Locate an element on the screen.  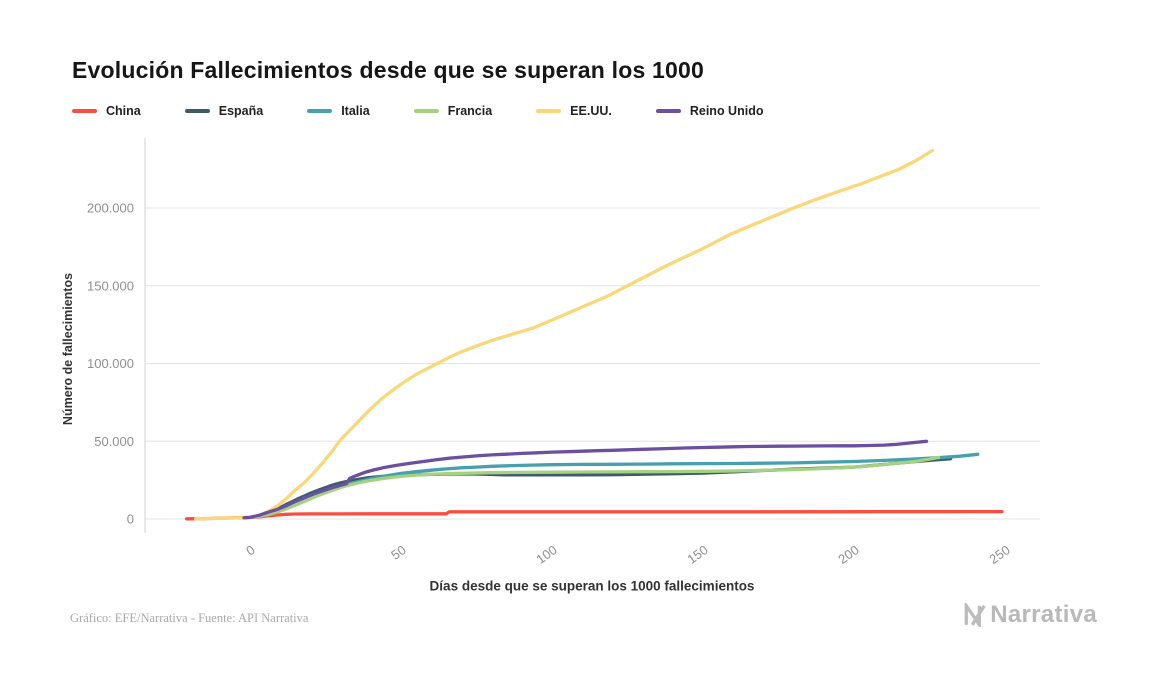
y-tick-label: 50.000 is located at coordinates (114, 441).